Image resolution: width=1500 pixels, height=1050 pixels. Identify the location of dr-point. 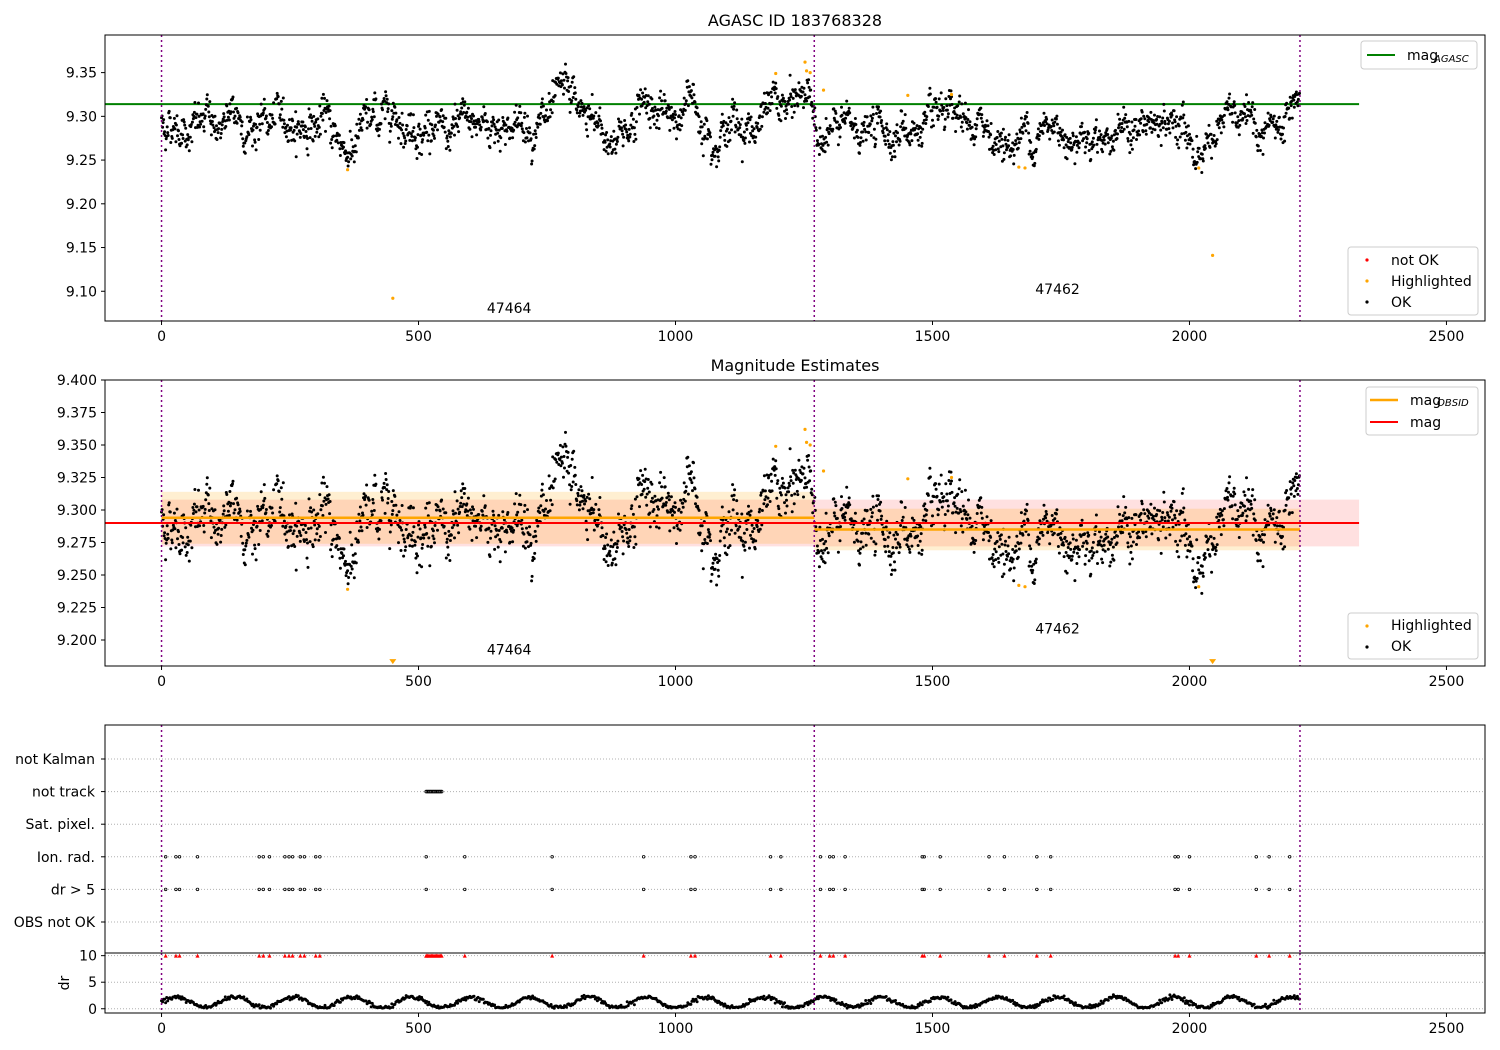
(168, 1001).